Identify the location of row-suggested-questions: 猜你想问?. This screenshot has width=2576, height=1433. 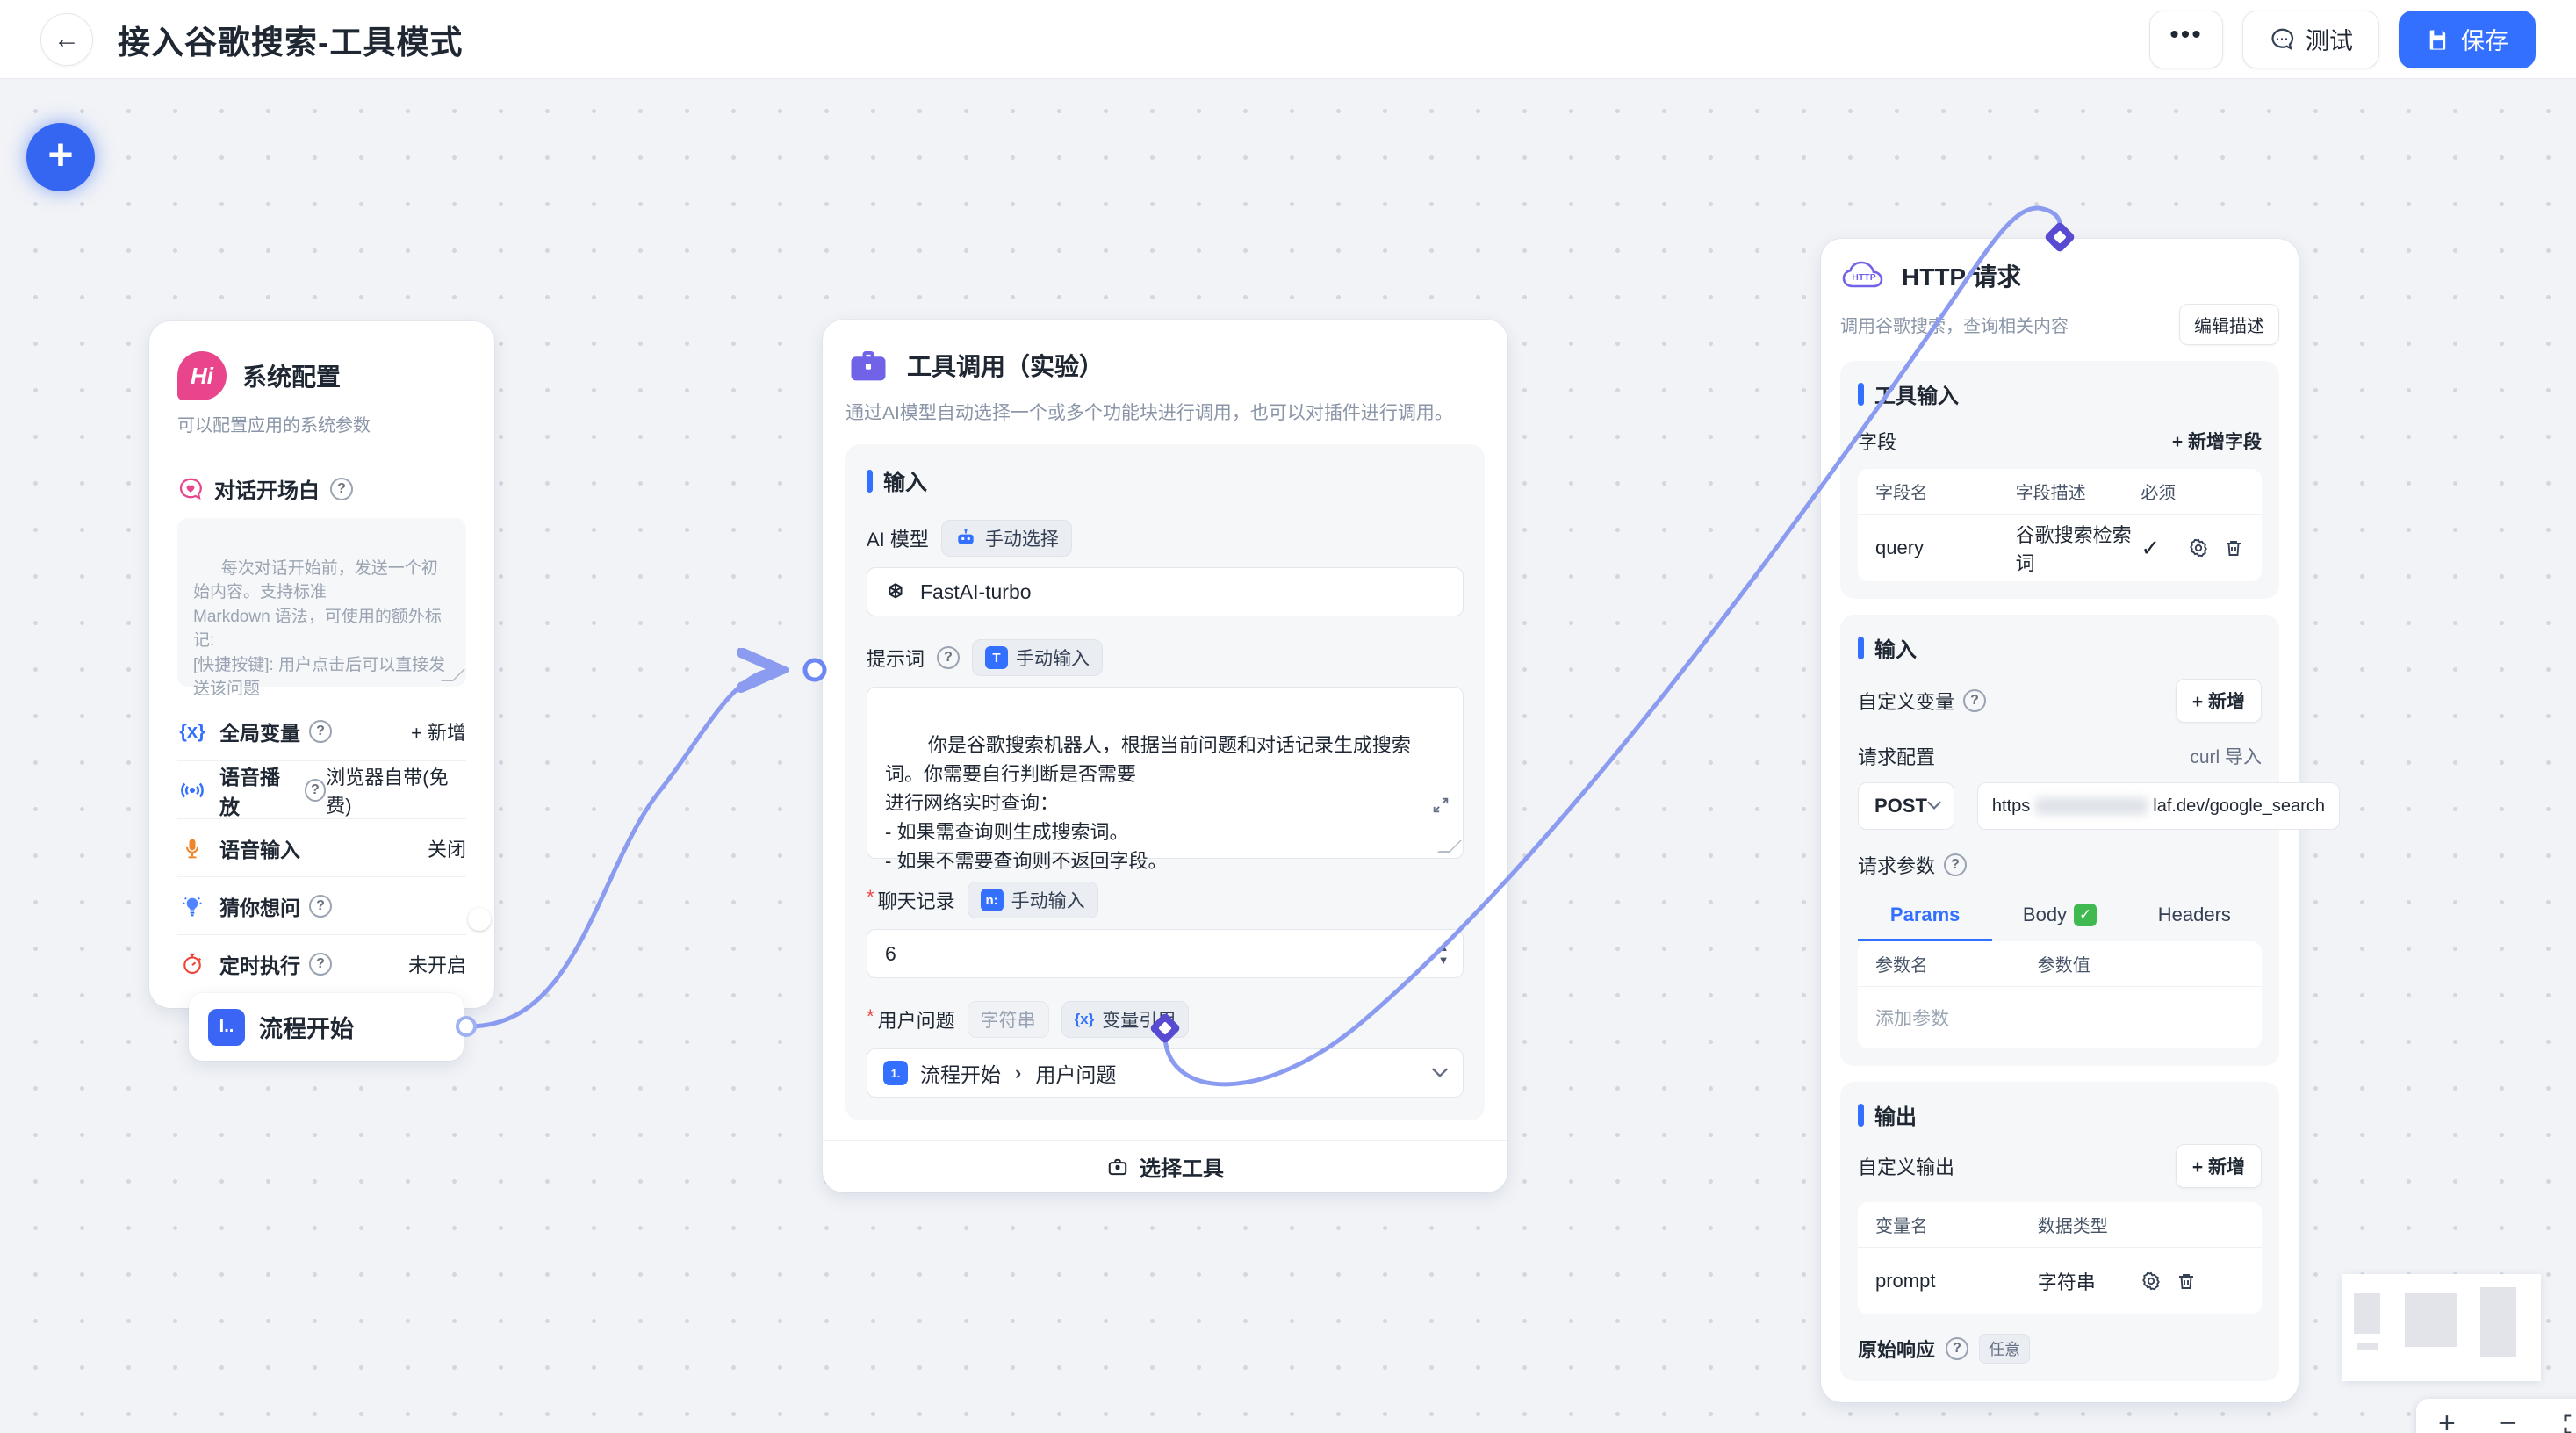
(334, 905).